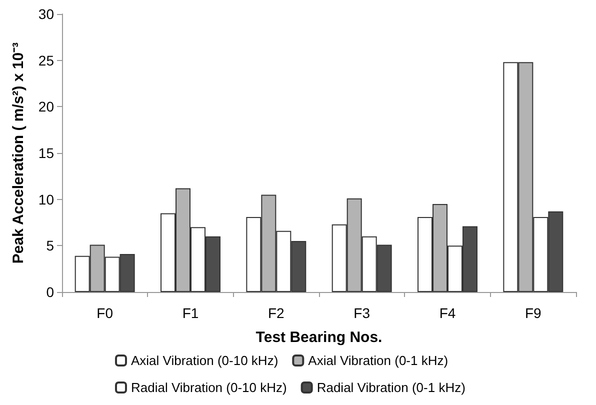  What do you see at coordinates (18, 153) in the screenshot?
I see `y-axis-title: Peak Acceleration ( m/s²) x 10⁻³` at bounding box center [18, 153].